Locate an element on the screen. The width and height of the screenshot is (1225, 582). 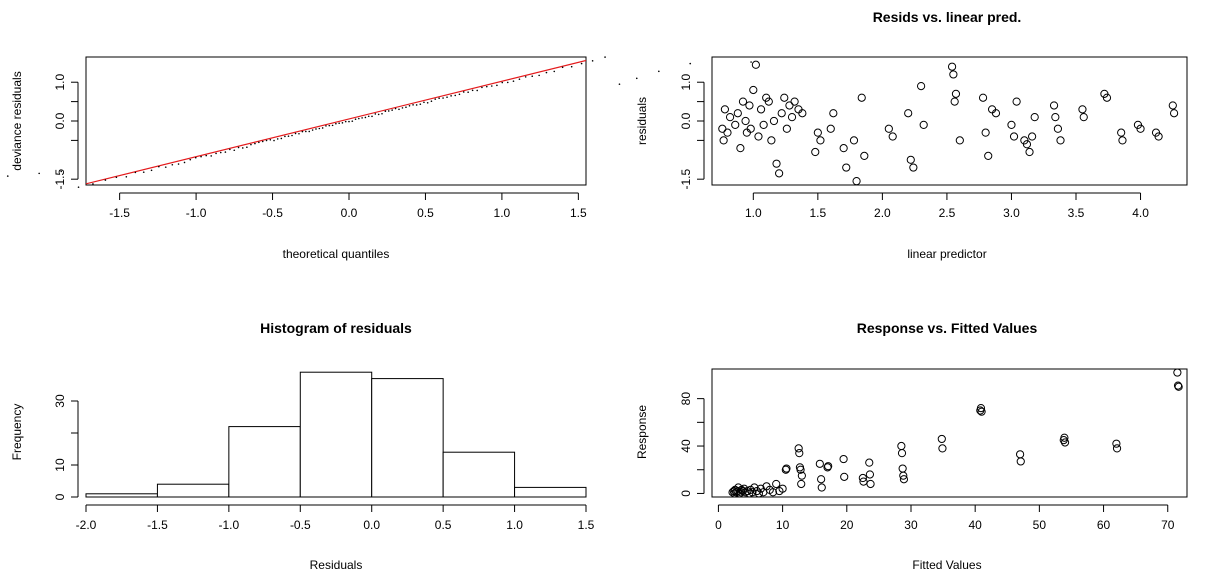
qq-plot-frame is located at coordinates (336, 121).